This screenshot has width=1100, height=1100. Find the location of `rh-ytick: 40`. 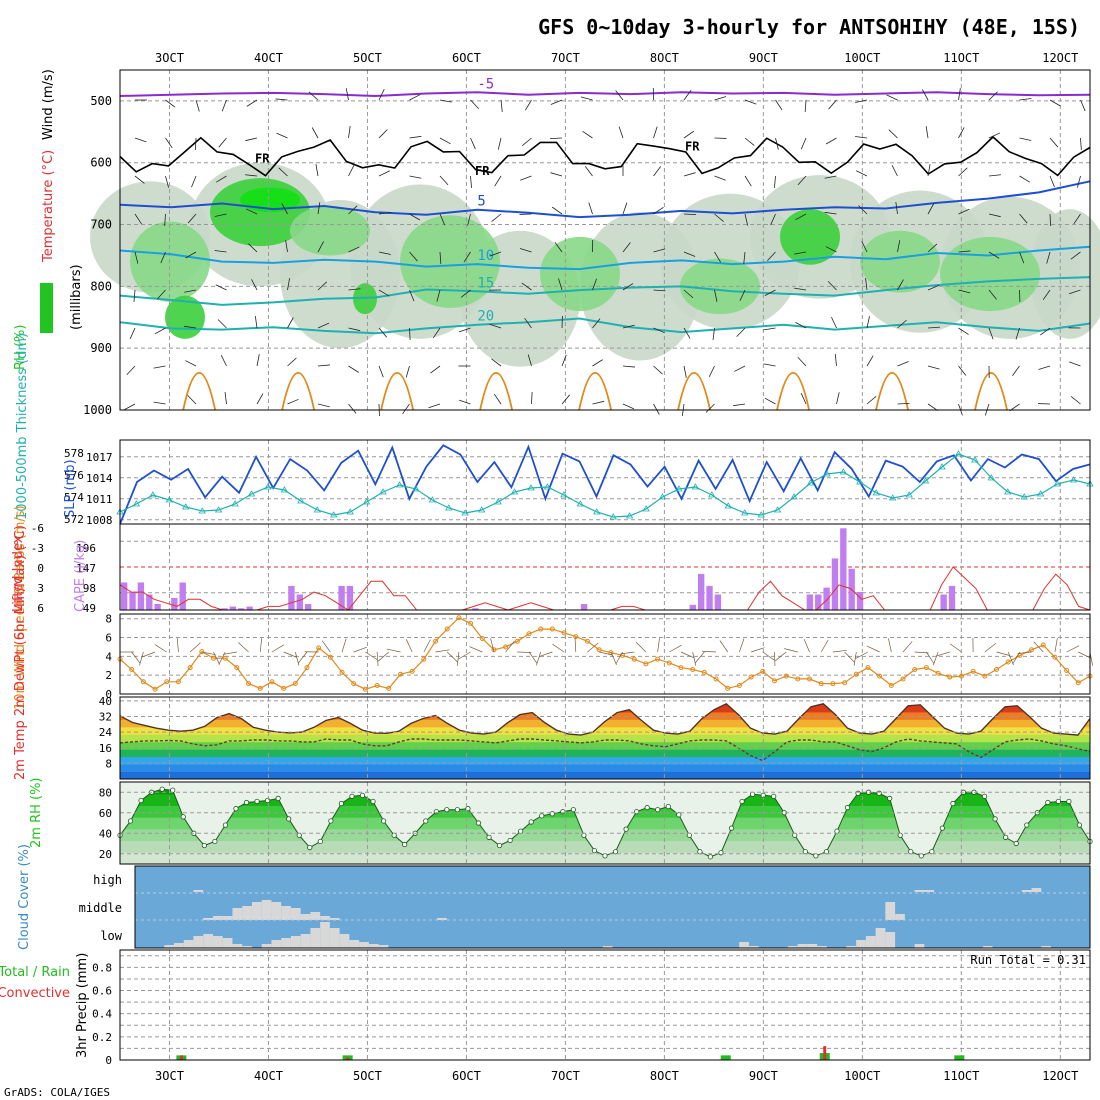

rh-ytick: 40 is located at coordinates (105, 833).